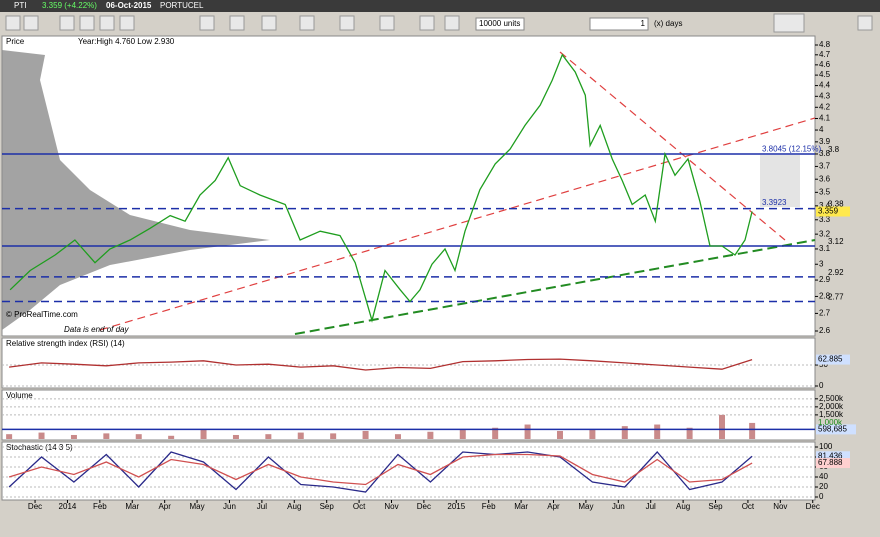 This screenshot has height=537, width=880. What do you see at coordinates (585, 506) in the screenshot?
I see `x-tick-label: May` at bounding box center [585, 506].